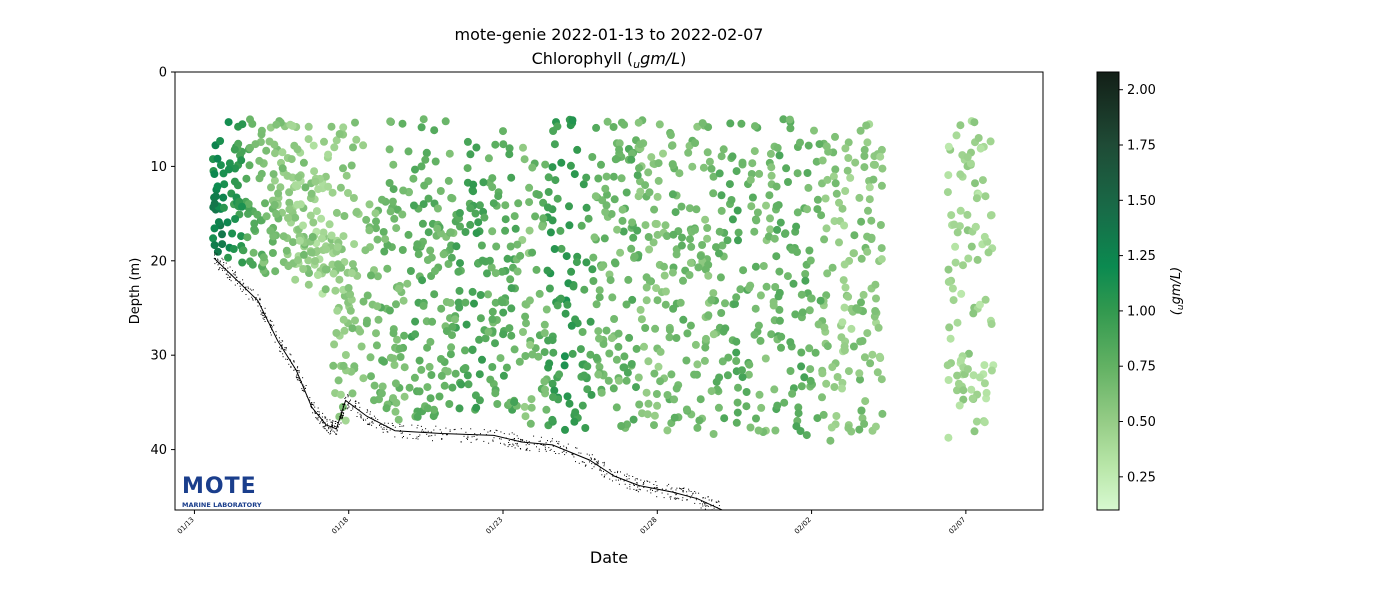  Describe the element at coordinates (158, 167) in the screenshot. I see `y-tick-label: 10` at that location.